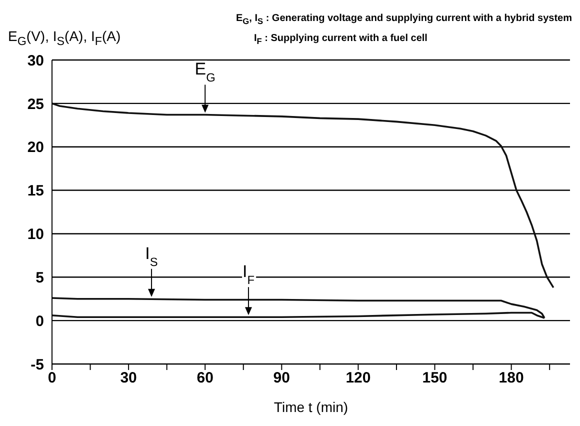 The image size is (580, 426). I want to click on x-tick-label: 0, so click(52, 378).